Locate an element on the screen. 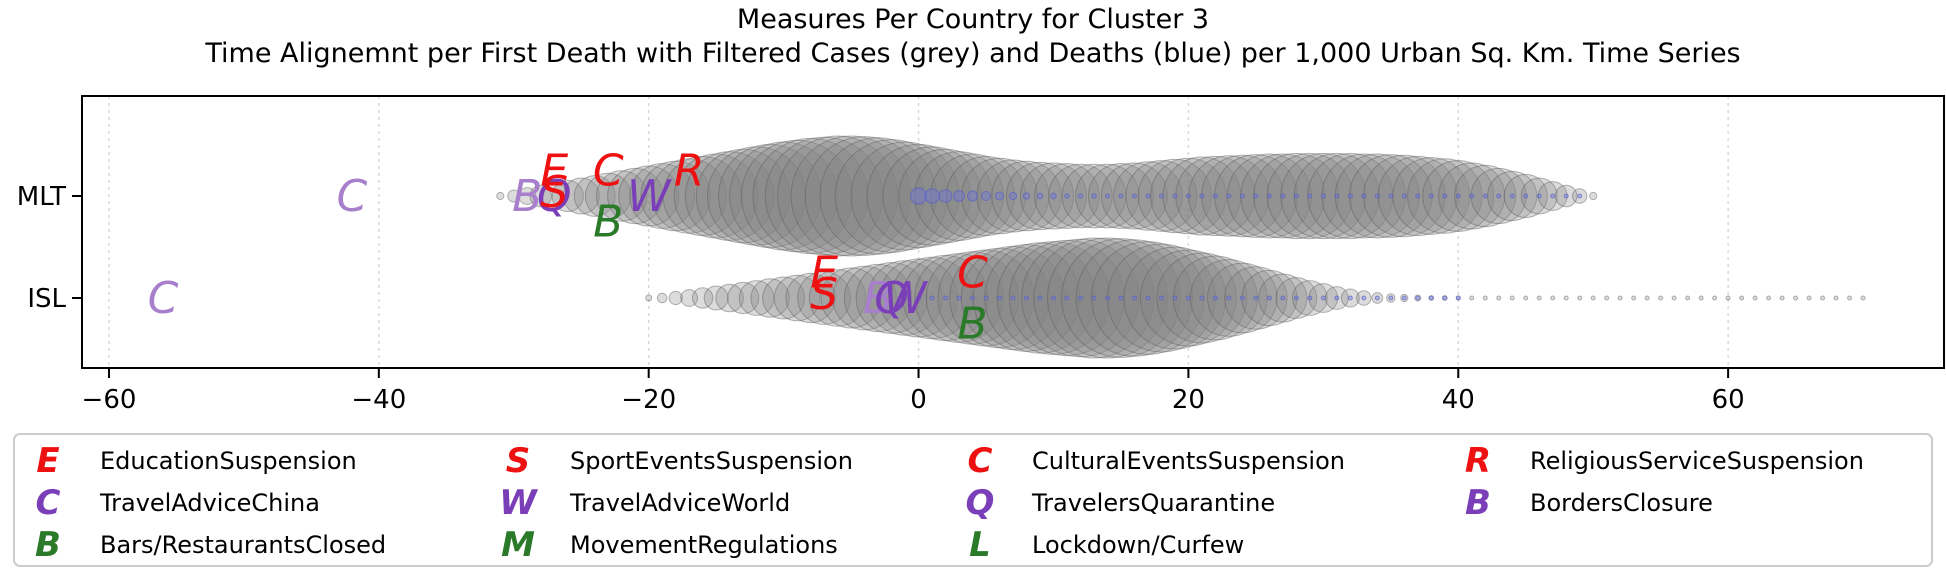 The height and width of the screenshot is (572, 1946). measure-marker: S is located at coordinates (554, 192).